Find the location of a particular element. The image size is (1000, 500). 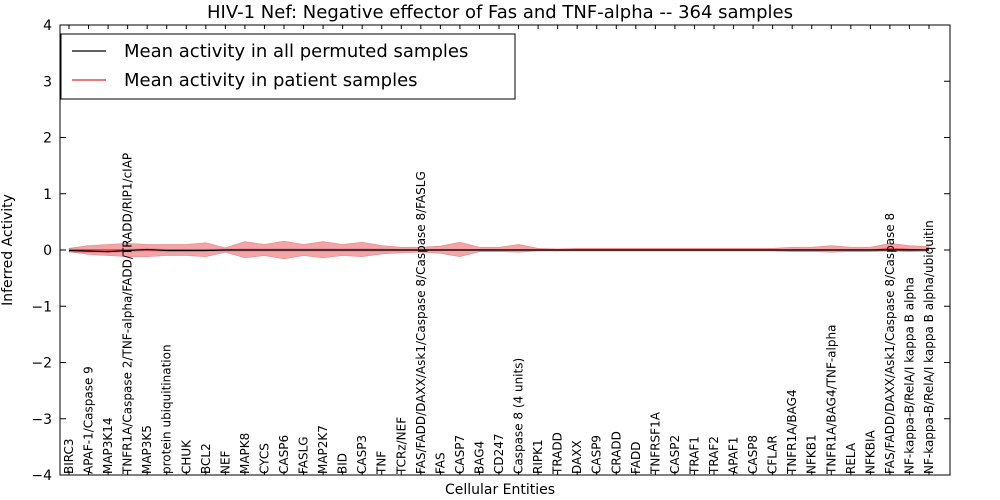

x-tick-label: CRADD is located at coordinates (616, 452).